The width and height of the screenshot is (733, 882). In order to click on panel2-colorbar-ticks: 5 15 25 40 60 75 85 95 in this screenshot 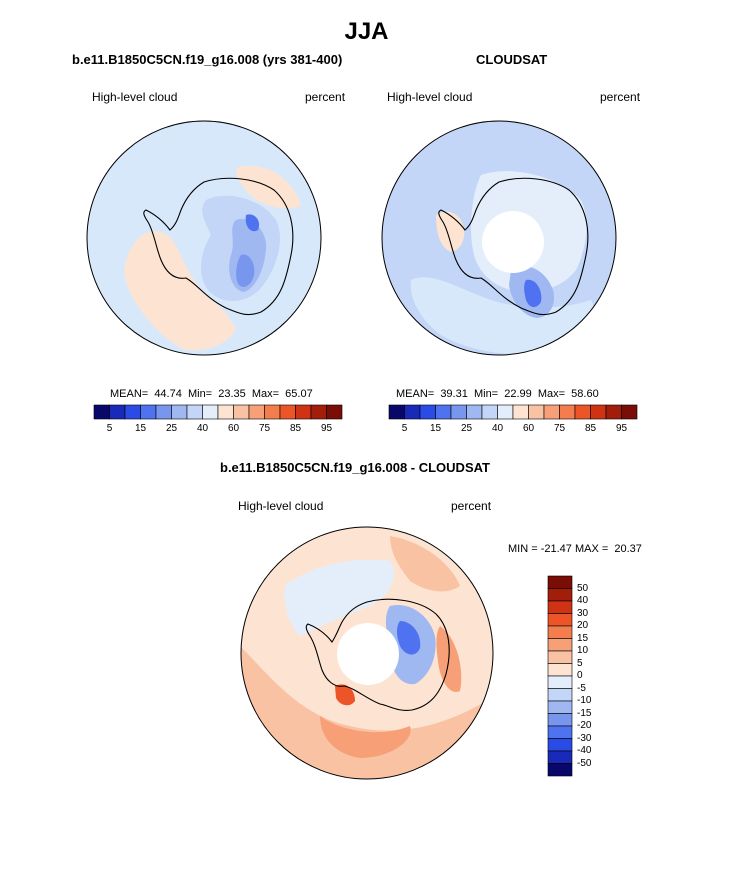, I will do `click(513, 430)`.